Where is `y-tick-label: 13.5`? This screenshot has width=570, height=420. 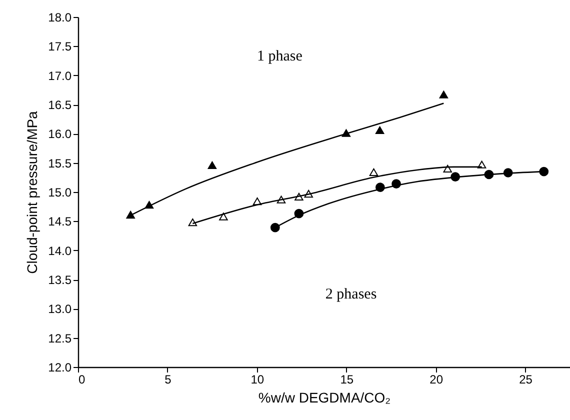 y-tick-label: 13.5 is located at coordinates (60, 280).